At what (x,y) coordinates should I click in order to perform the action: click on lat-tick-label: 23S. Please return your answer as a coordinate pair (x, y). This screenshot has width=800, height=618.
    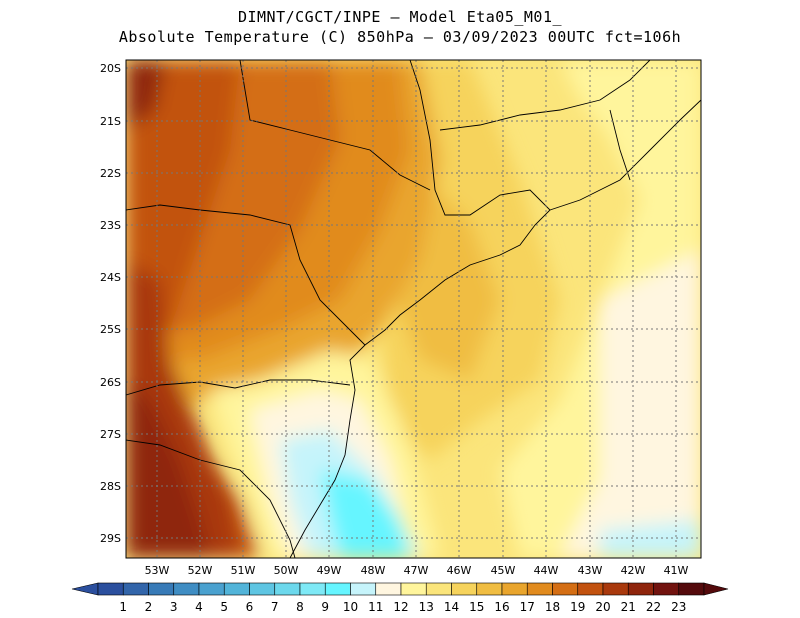
    Looking at the image, I should click on (110, 225).